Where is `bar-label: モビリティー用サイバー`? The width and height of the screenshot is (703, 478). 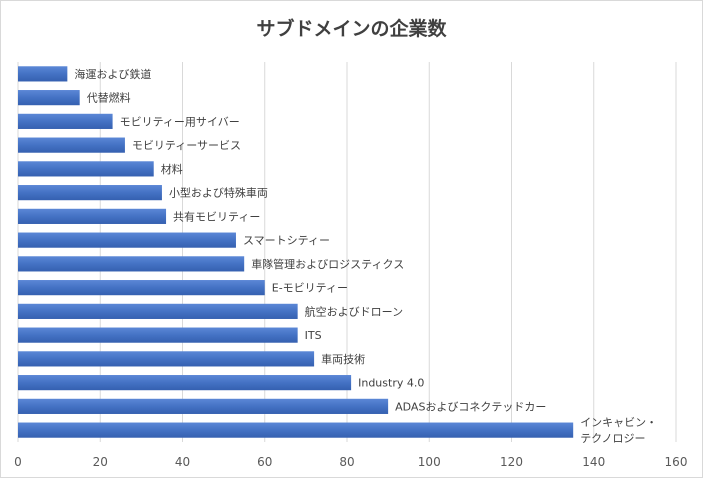
bar-label: モビリティー用サイバー is located at coordinates (180, 121).